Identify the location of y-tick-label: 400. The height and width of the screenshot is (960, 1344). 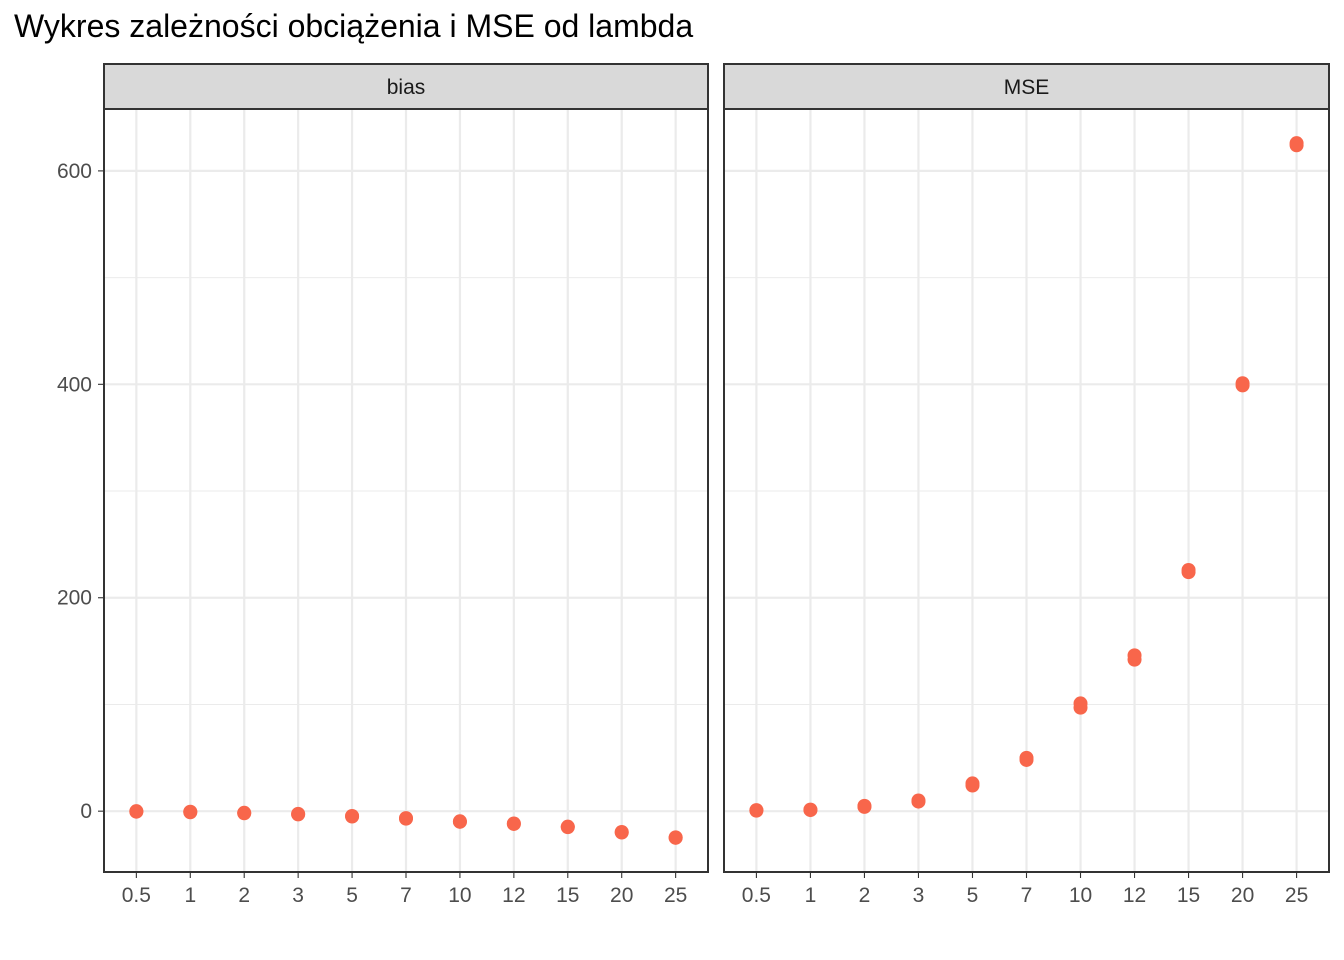
(74, 384).